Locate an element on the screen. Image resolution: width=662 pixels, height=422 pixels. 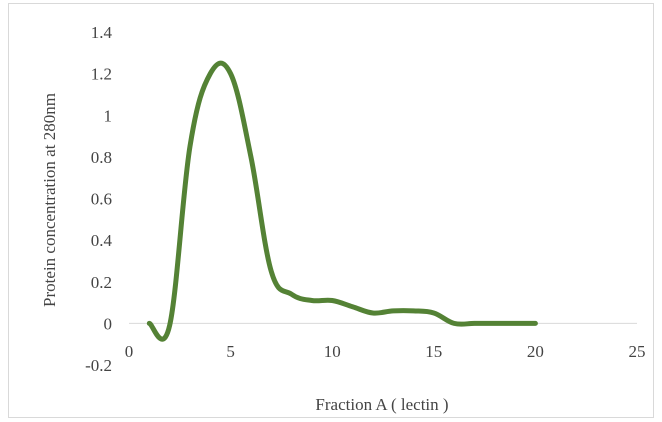
y-tick-label: 0.2 is located at coordinates (101, 282).